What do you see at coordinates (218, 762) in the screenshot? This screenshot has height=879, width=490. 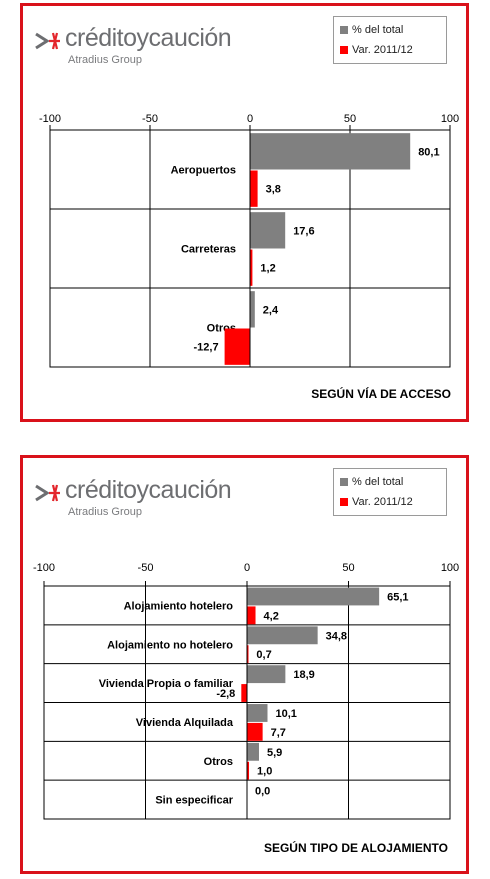 I see `category-label: Otros` at bounding box center [218, 762].